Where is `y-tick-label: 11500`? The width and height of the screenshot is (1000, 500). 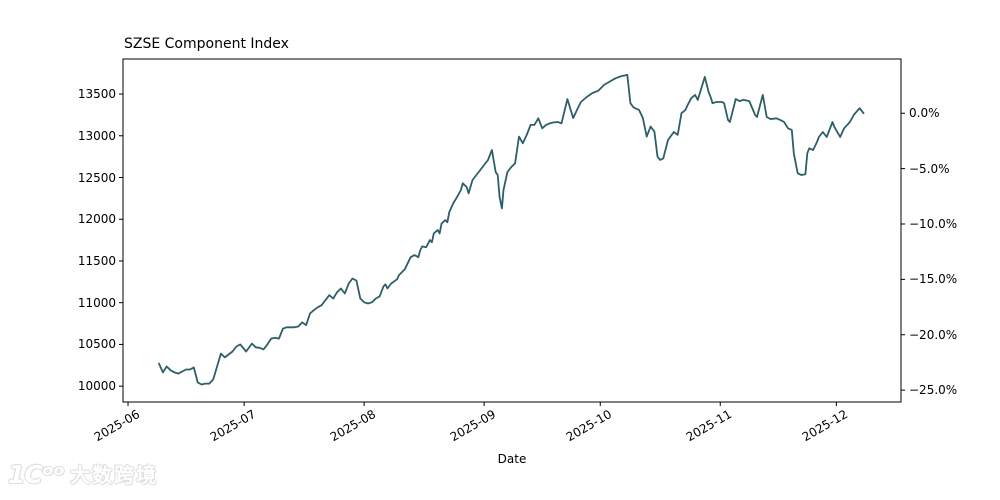 y-tick-label: 11500 is located at coordinates (96, 260).